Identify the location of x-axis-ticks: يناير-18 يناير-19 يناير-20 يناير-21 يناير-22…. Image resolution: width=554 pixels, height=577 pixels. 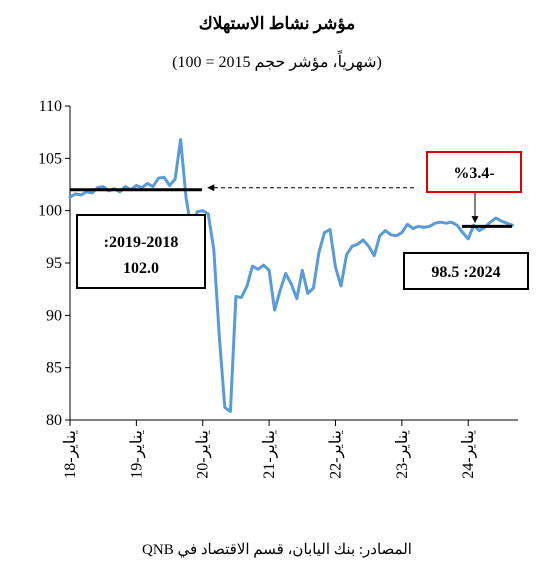
(269, 449).